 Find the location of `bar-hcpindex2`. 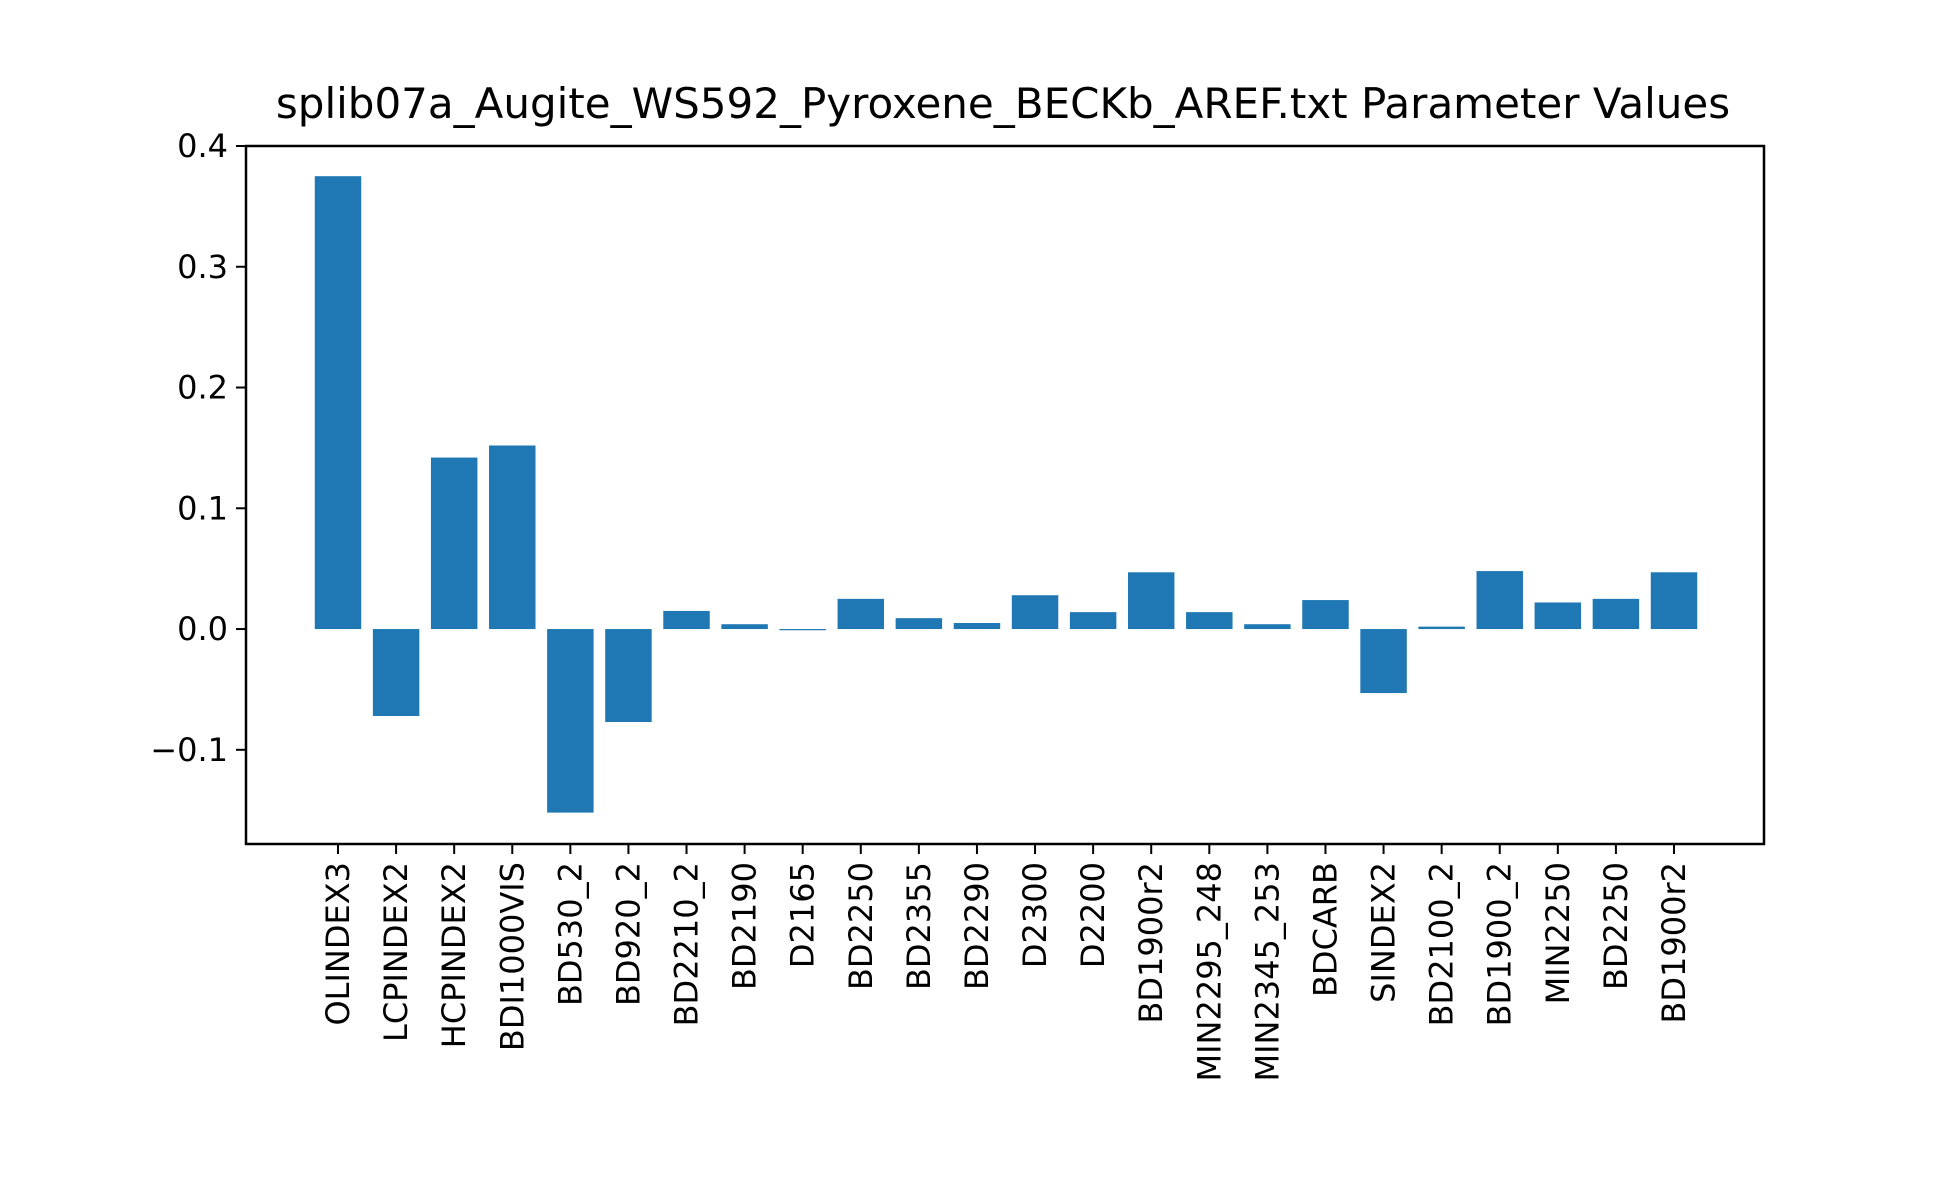

bar-hcpindex2 is located at coordinates (454, 543).